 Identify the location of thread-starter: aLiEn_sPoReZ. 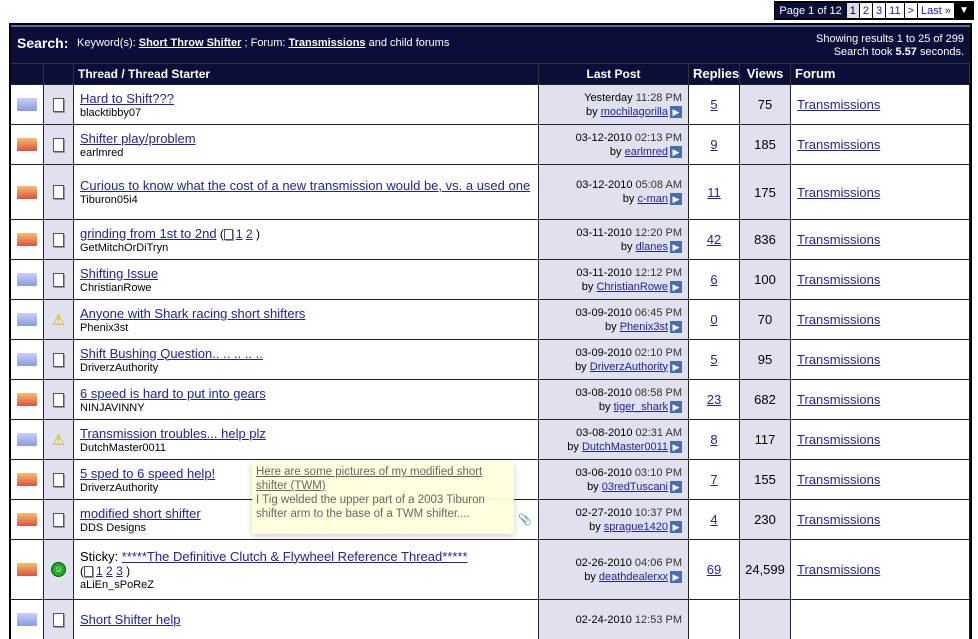
(117, 584).